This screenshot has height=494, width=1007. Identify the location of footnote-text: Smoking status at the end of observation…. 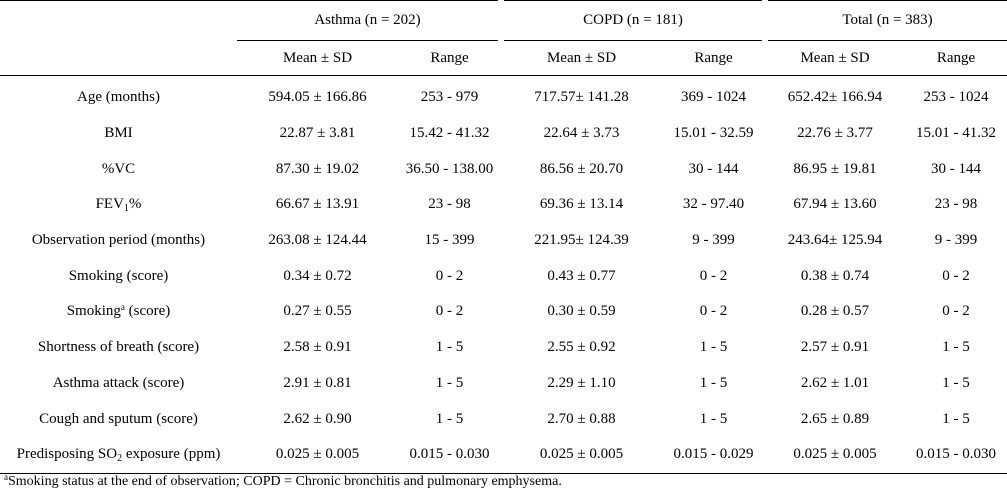
(285, 481).